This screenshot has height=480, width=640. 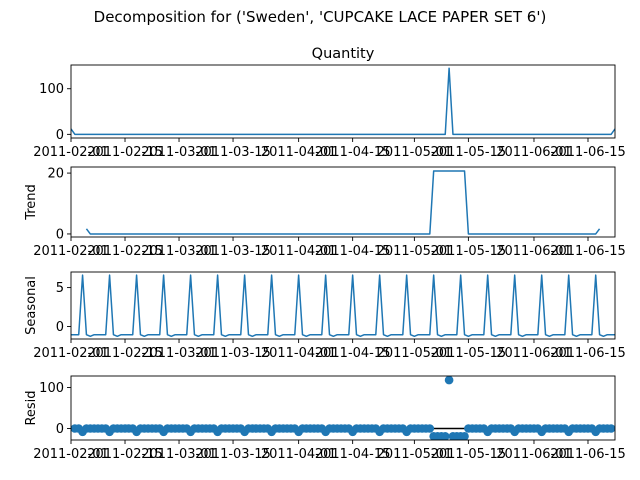 I want to click on y-tick-label: 20, so click(x=55, y=174).